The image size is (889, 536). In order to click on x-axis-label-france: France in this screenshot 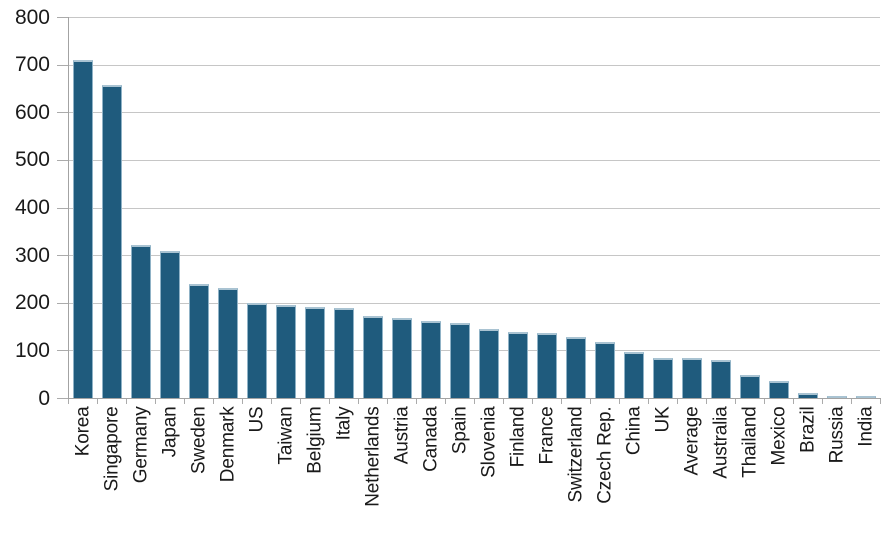, I will do `click(546, 435)`.